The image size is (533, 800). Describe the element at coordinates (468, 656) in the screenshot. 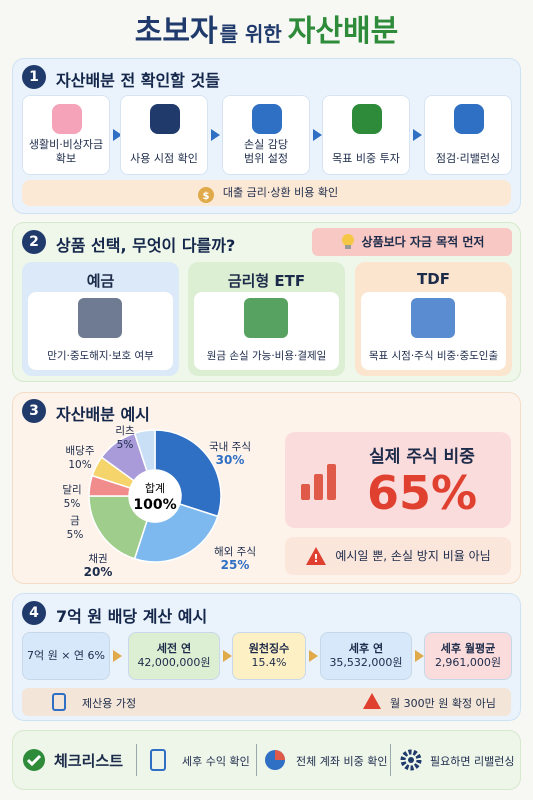

I see `flow-box: 세후 월평균 2,961,000원` at that location.